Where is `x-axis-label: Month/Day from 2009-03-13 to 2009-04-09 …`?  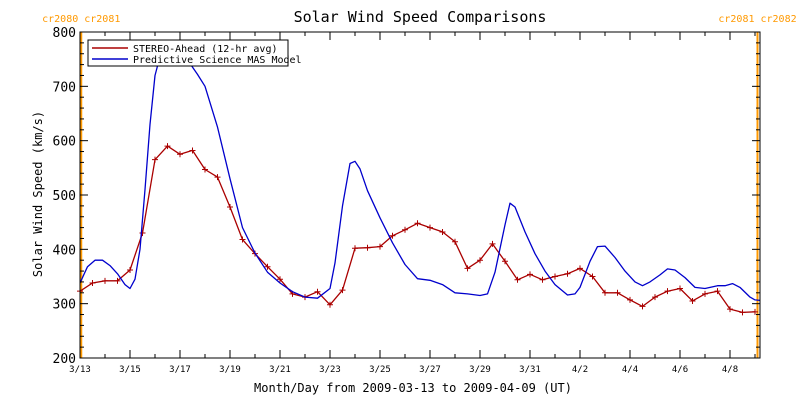 x-axis-label: Month/Day from 2009-03-13 to 2009-04-09 … is located at coordinates (413, 388).